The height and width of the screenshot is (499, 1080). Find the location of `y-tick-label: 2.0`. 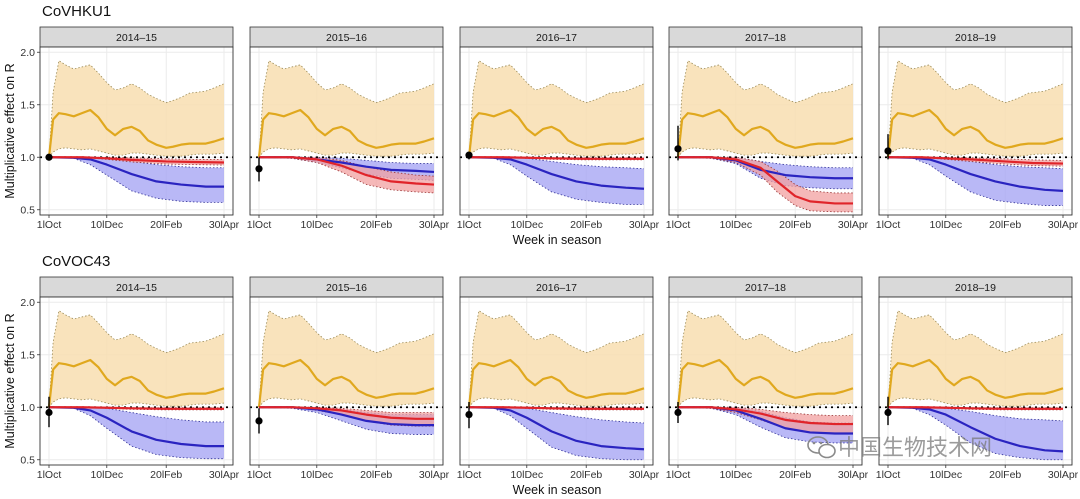

y-tick-label: 2.0 is located at coordinates (27, 303).